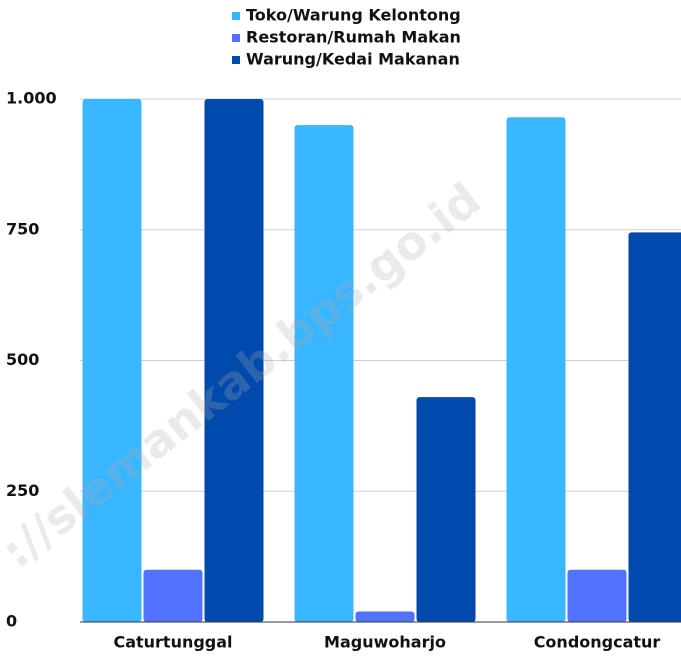  Describe the element at coordinates (11, 621) in the screenshot. I see `y-tick-label: 0` at that location.